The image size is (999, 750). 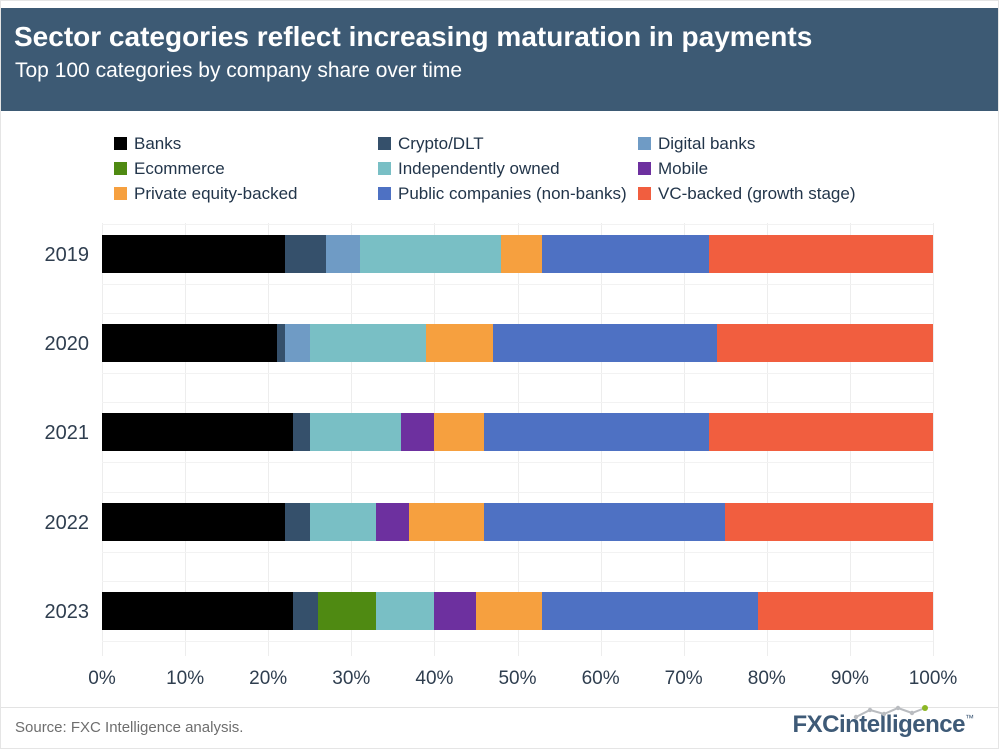 I want to click on bar-segment-2023-ecommerce, so click(x=347, y=611).